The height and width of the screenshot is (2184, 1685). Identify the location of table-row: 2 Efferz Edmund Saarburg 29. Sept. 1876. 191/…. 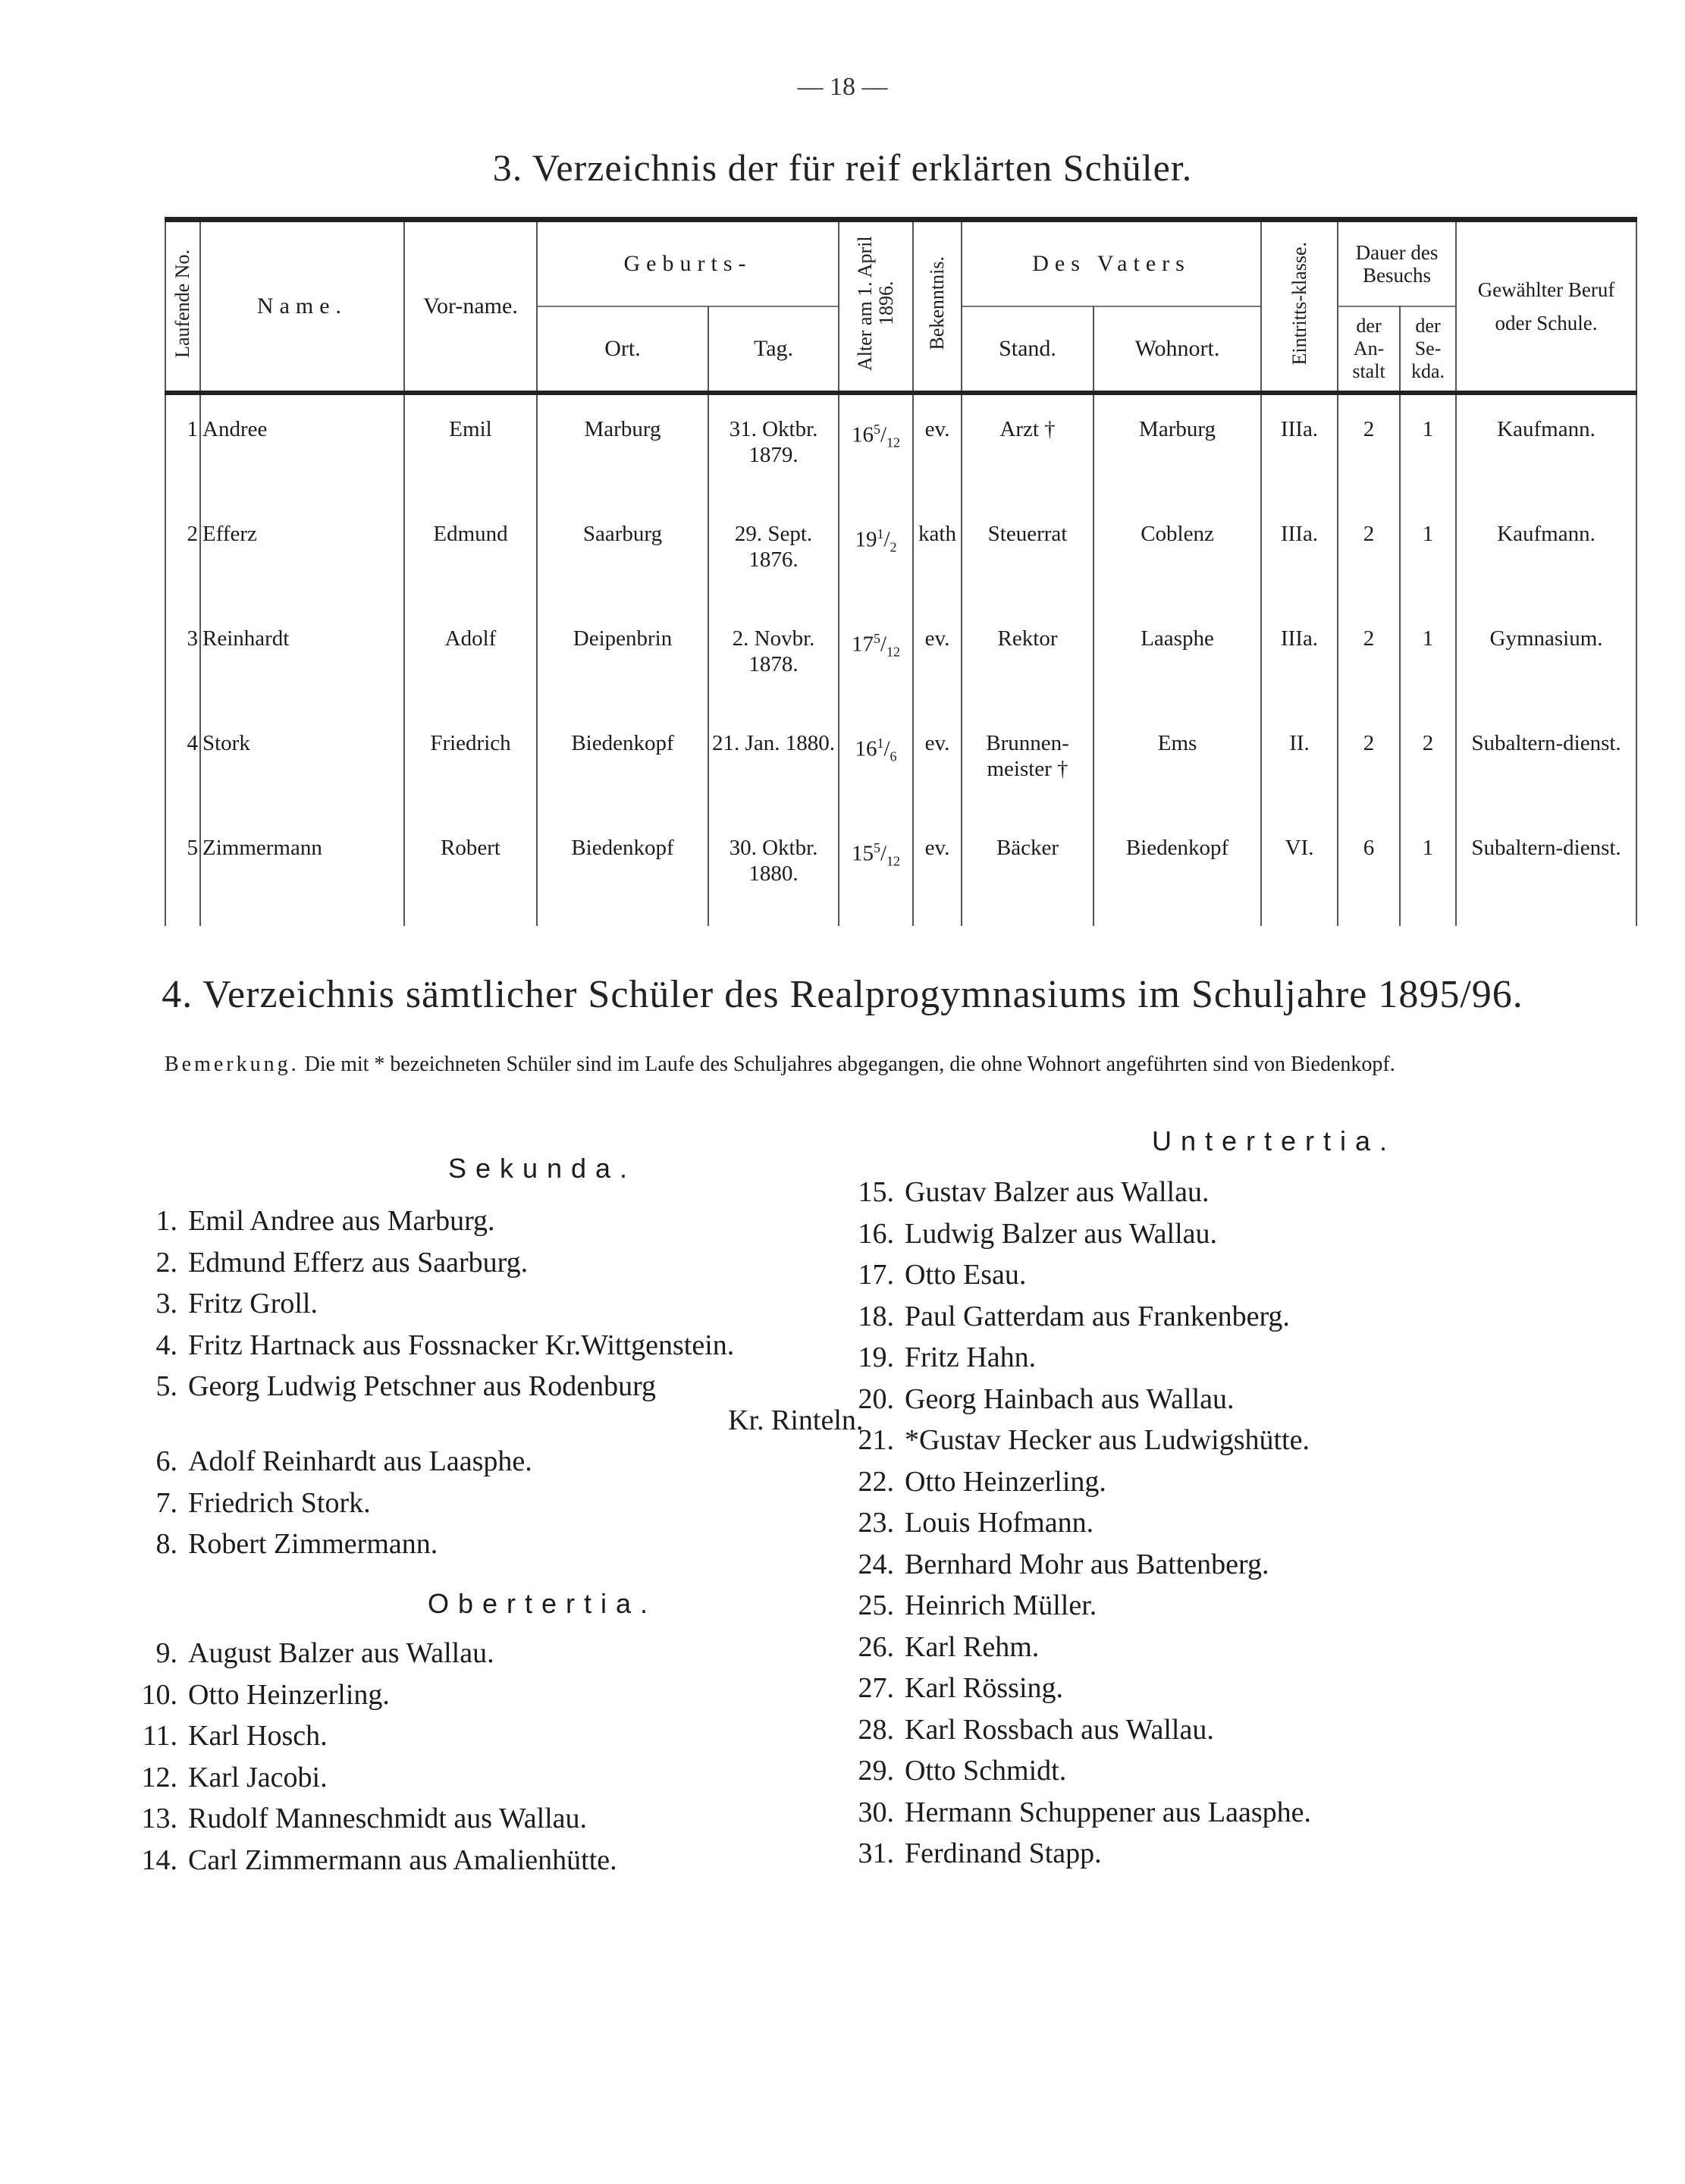
(901, 552).